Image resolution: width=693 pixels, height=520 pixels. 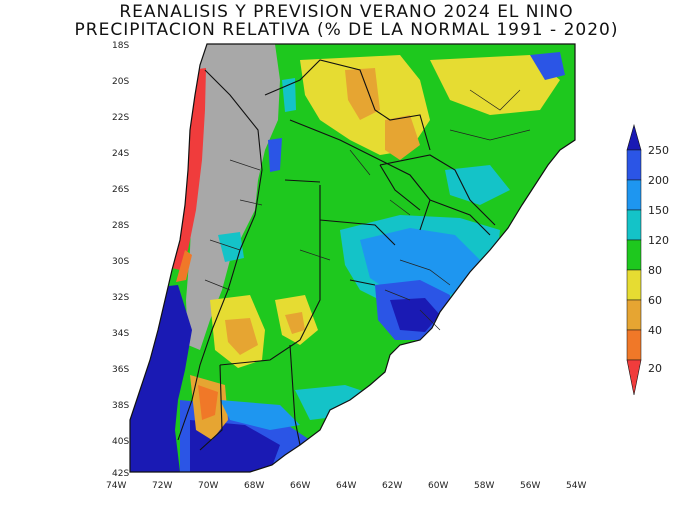 What do you see at coordinates (658, 240) in the screenshot?
I see `colorbar-label: 120` at bounding box center [658, 240].